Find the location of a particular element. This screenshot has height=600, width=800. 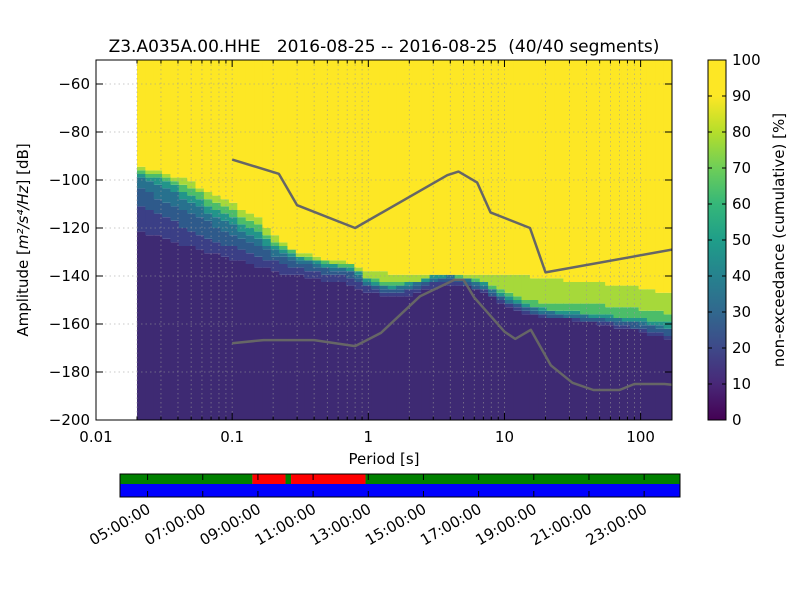

timeline-tick-label: 09:00:00 is located at coordinates (230, 524).